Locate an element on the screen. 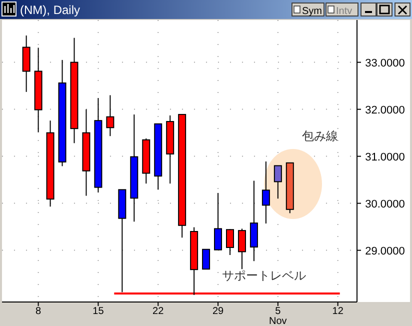 The width and height of the screenshot is (412, 326). toolbar-button: Intv is located at coordinates (342, 9).